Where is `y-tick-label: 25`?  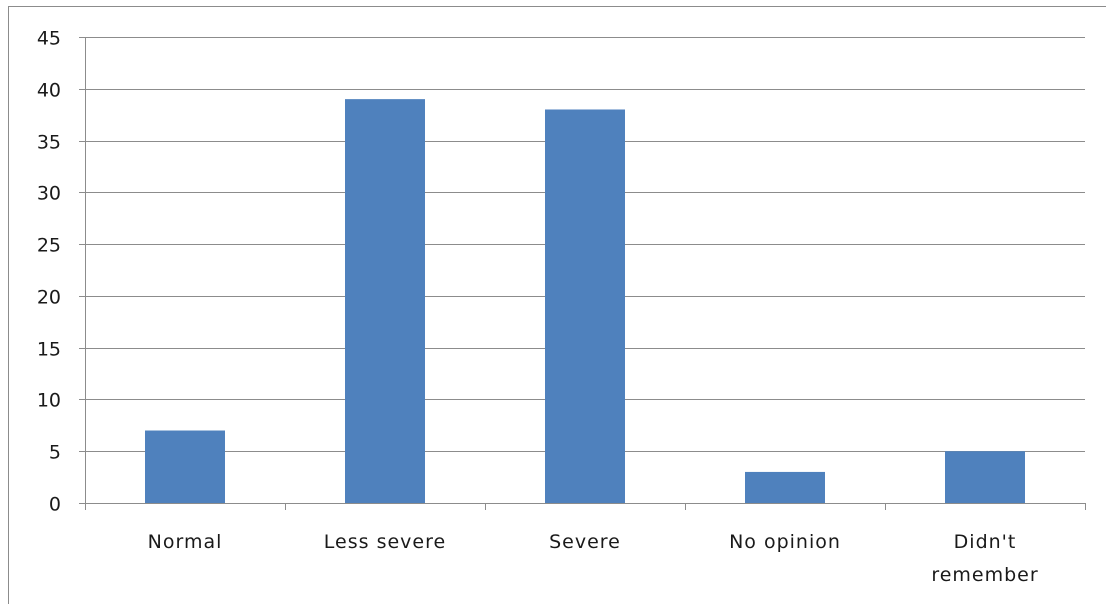 y-tick-label: 25 is located at coordinates (49, 246).